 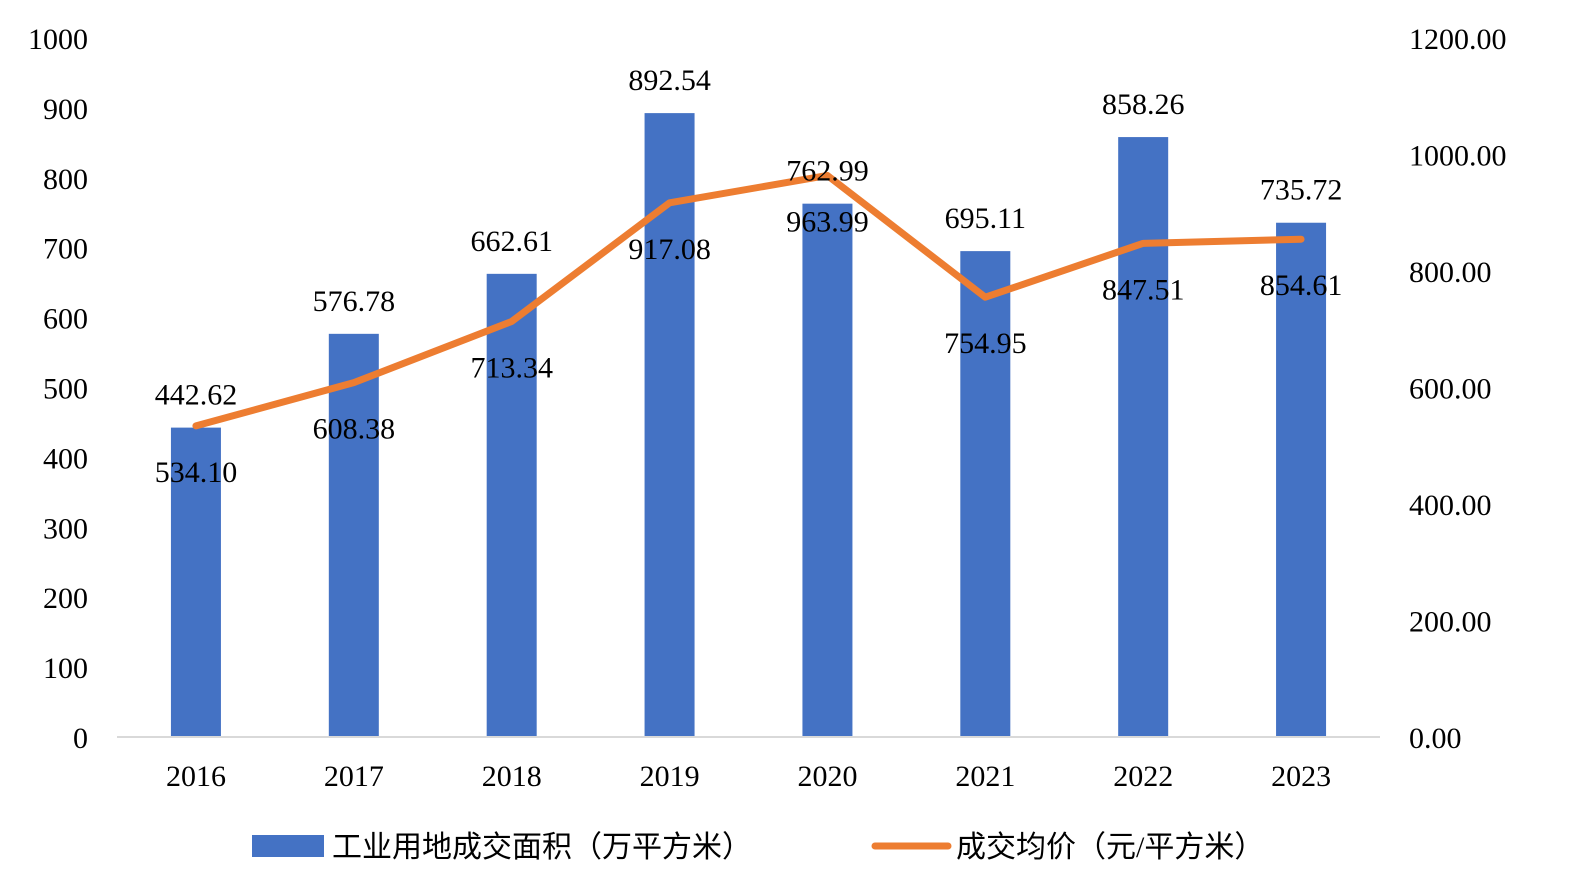 What do you see at coordinates (511, 367) in the screenshot?
I see `line-data-label: 713.34` at bounding box center [511, 367].